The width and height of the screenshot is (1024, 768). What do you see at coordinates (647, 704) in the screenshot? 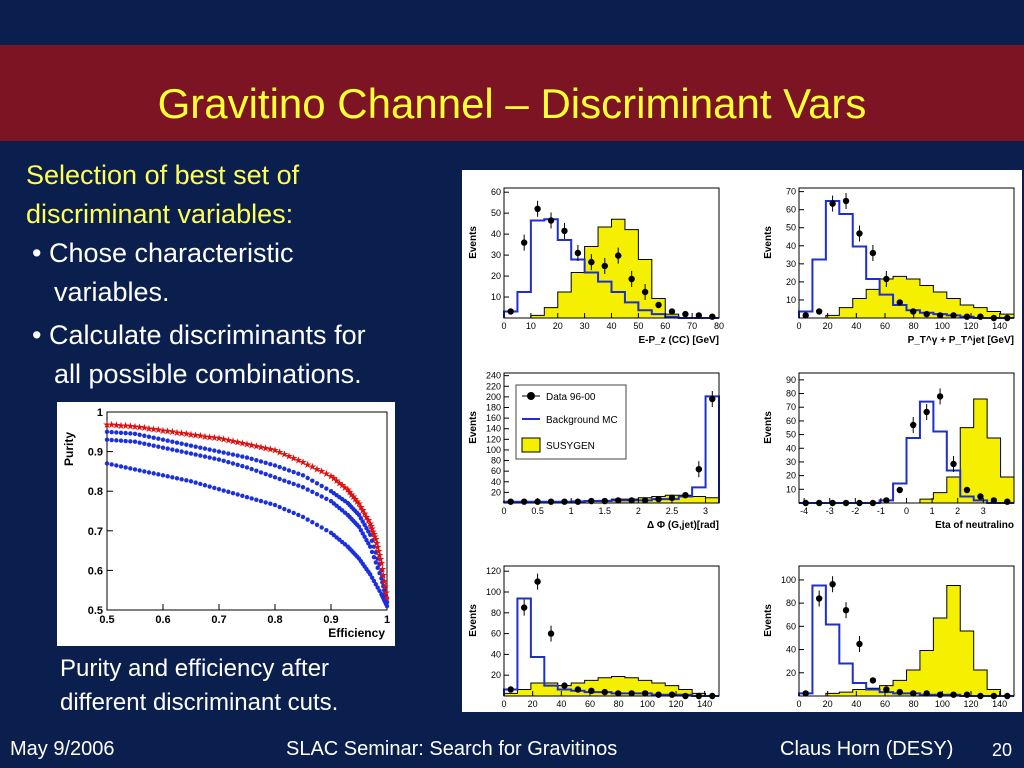
I see `x-tick-label: 100` at bounding box center [647, 704].